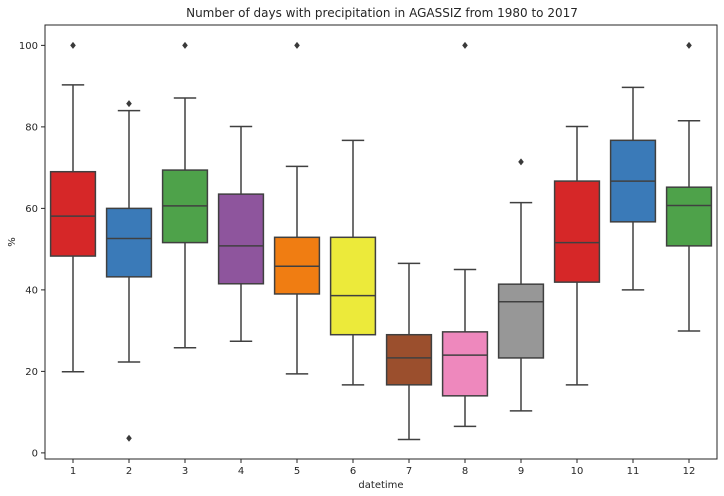 This screenshot has height=496, width=724. I want to click on x-tick-label-12: 12, so click(689, 471).